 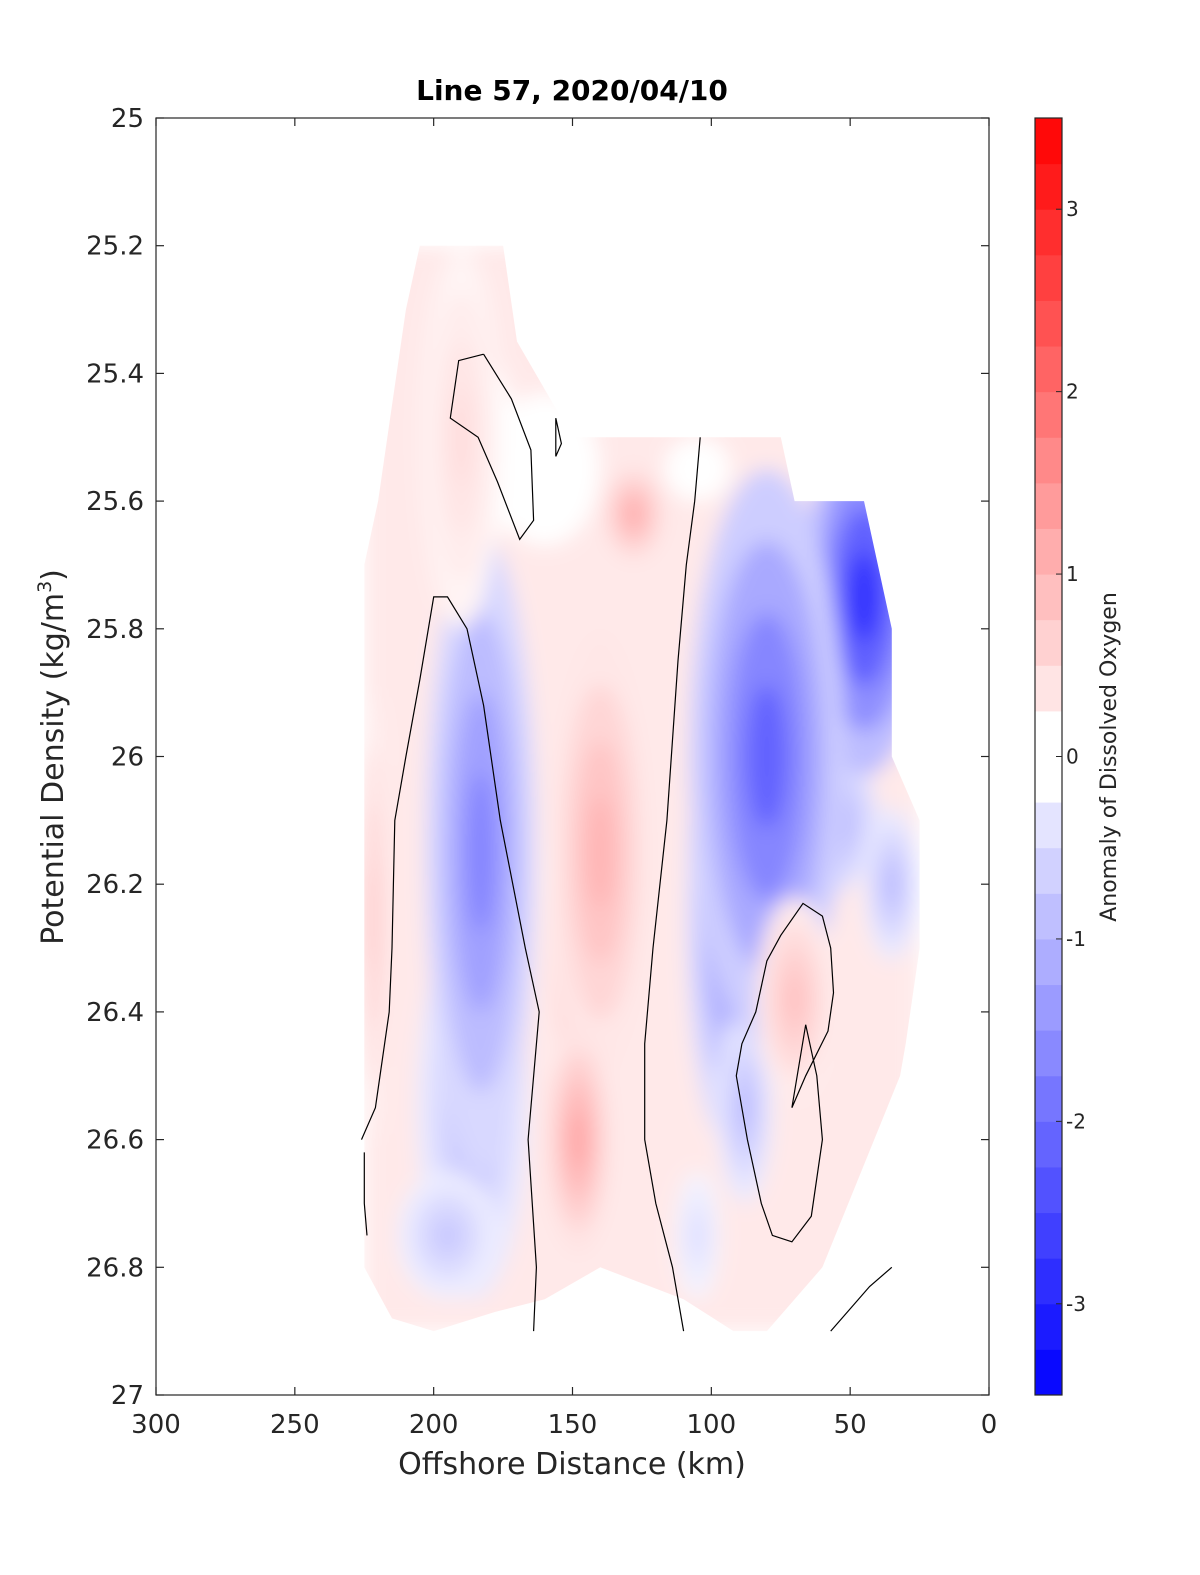 What do you see at coordinates (572, 1464) in the screenshot?
I see `x-axis-label: Offshore Distance (km)` at bounding box center [572, 1464].